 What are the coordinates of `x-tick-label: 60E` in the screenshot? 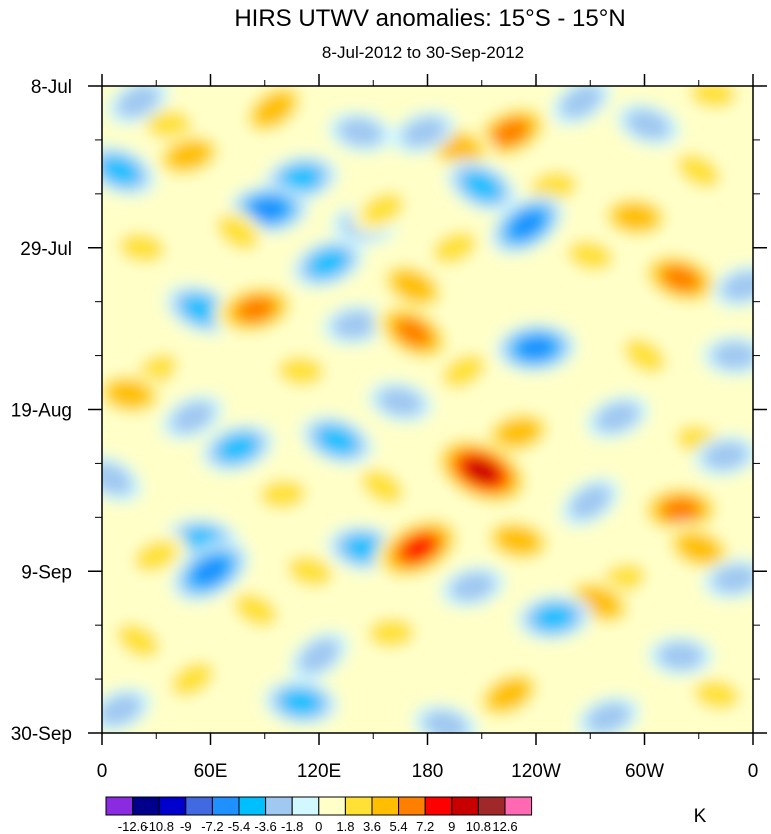 It's located at (211, 771).